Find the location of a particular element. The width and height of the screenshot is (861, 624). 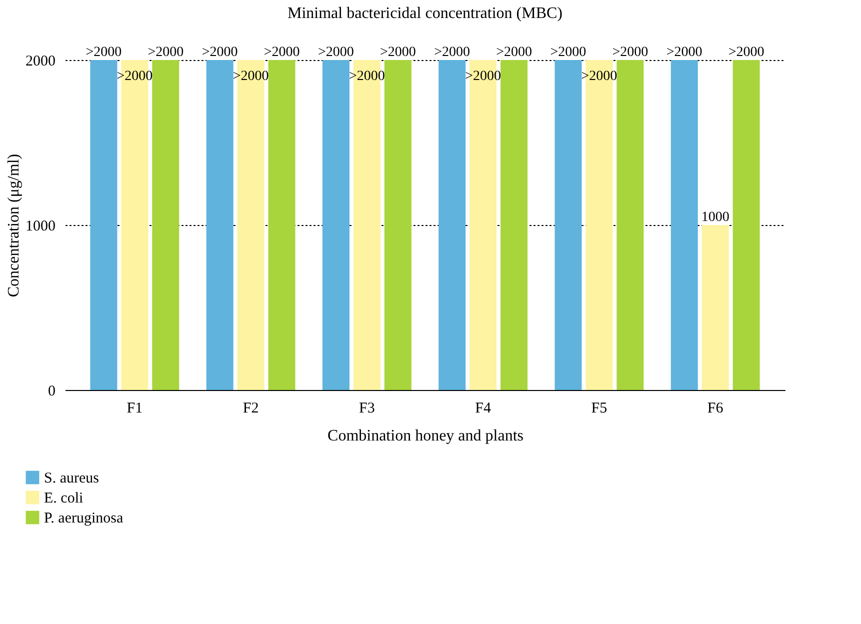

legend-label: P. aeruginosa is located at coordinates (84, 518).